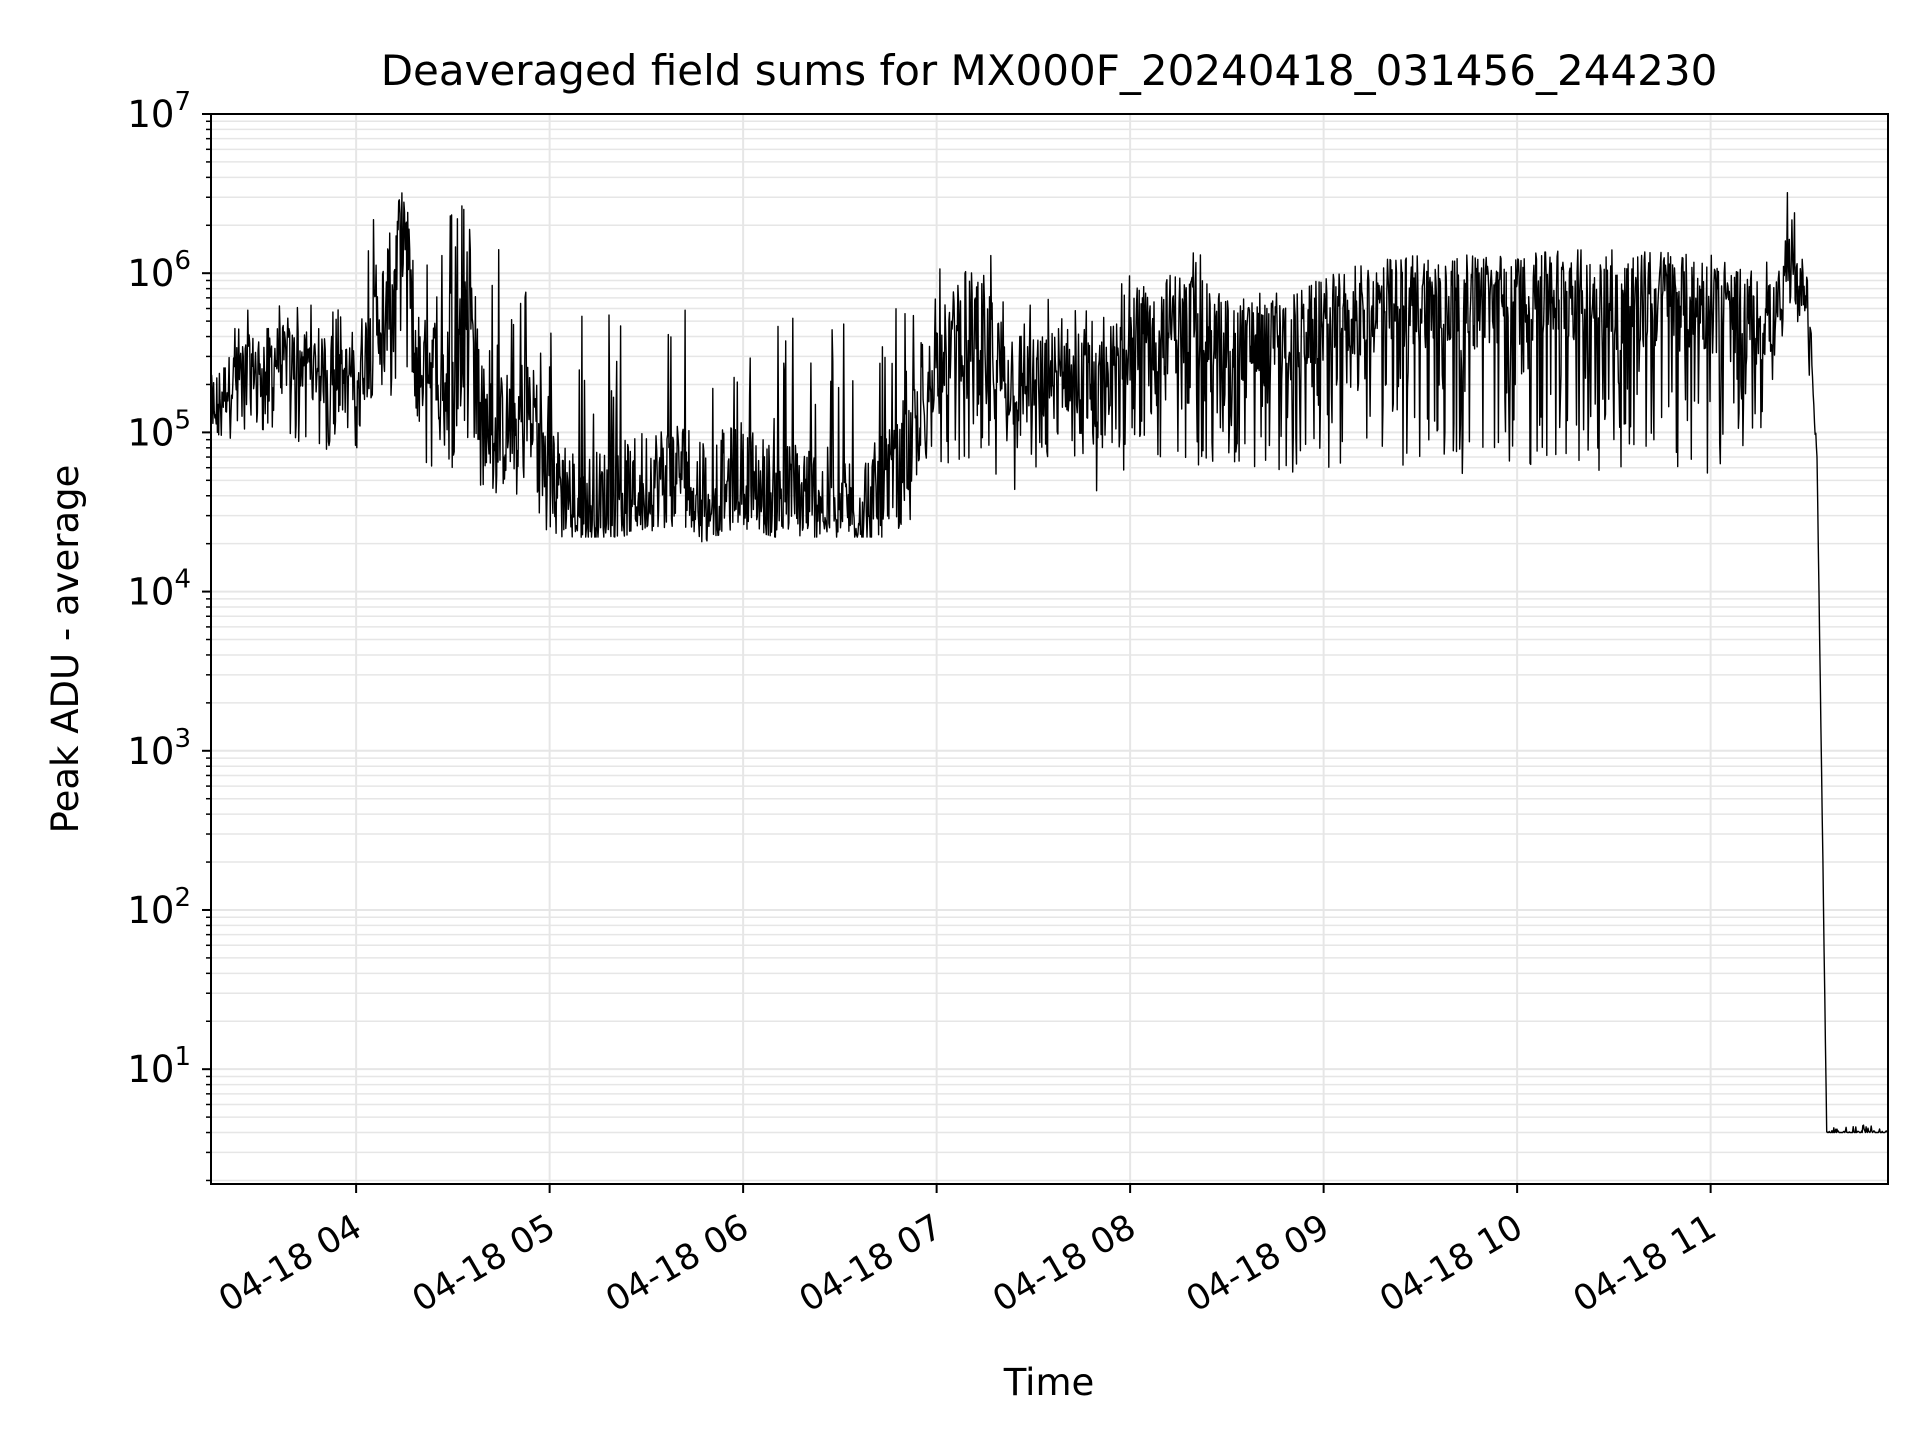  I want to click on y-axis: 10¹ 10² 10³ 10⁴ 10⁵ 10⁶ 10⁷, so click(169, 634).